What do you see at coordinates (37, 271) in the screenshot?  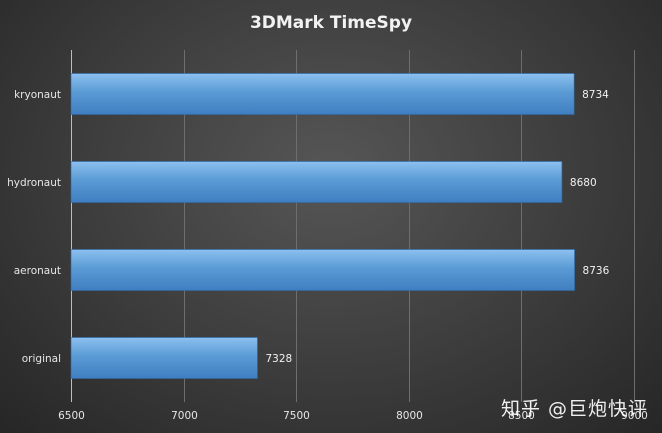 I see `category-label: aeronaut` at bounding box center [37, 271].